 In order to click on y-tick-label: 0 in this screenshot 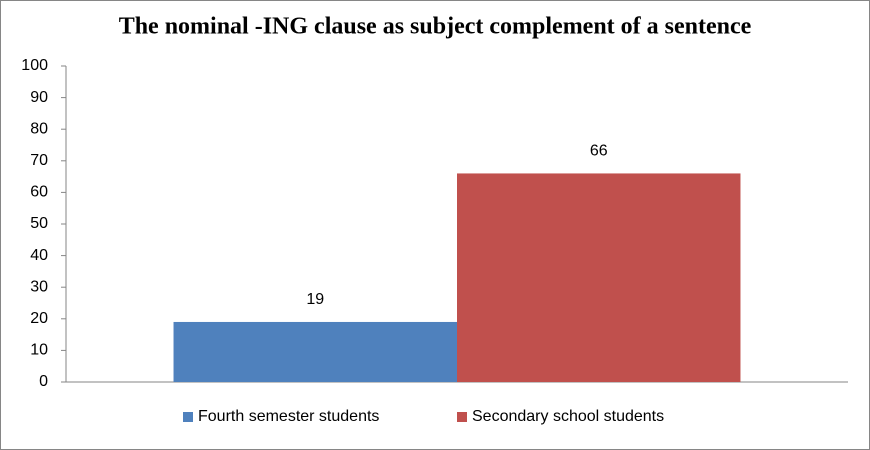, I will do `click(43, 381)`.